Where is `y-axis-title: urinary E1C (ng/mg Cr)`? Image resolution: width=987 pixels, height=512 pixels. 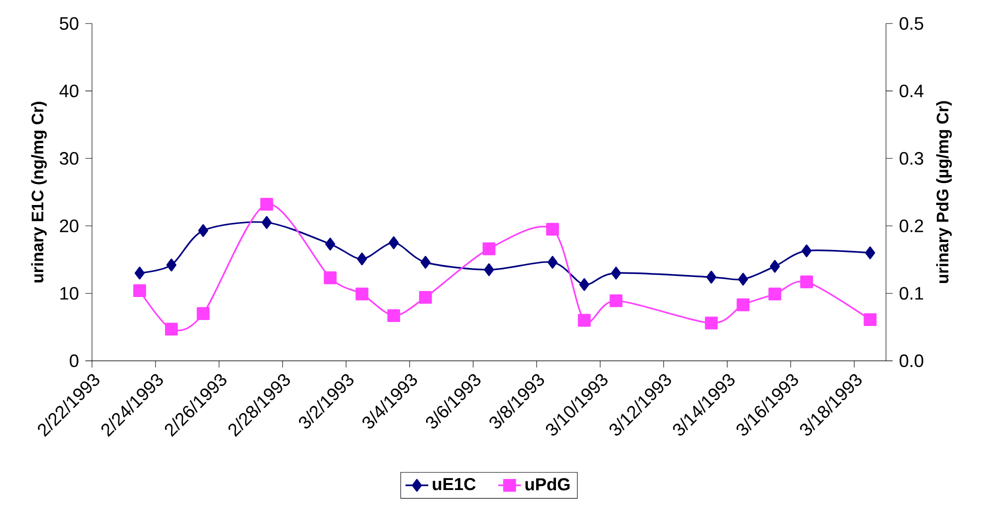
y-axis-title: urinary E1C (ng/mg Cr) is located at coordinates (39, 192).